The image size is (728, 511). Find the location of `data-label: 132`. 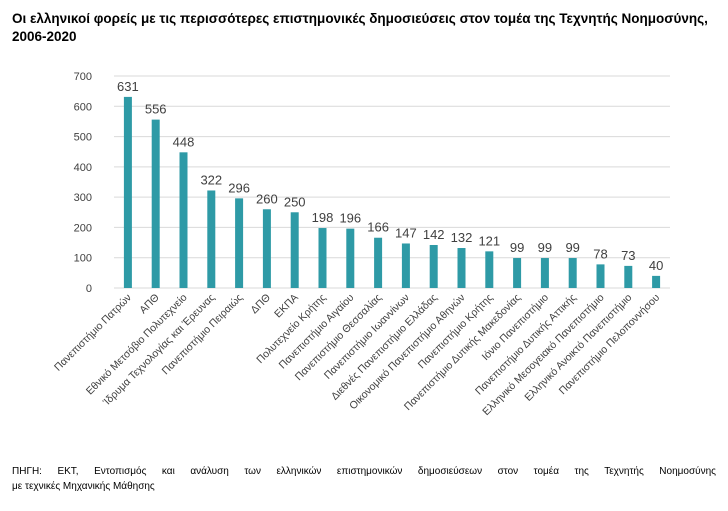

data-label: 132 is located at coordinates (462, 237).